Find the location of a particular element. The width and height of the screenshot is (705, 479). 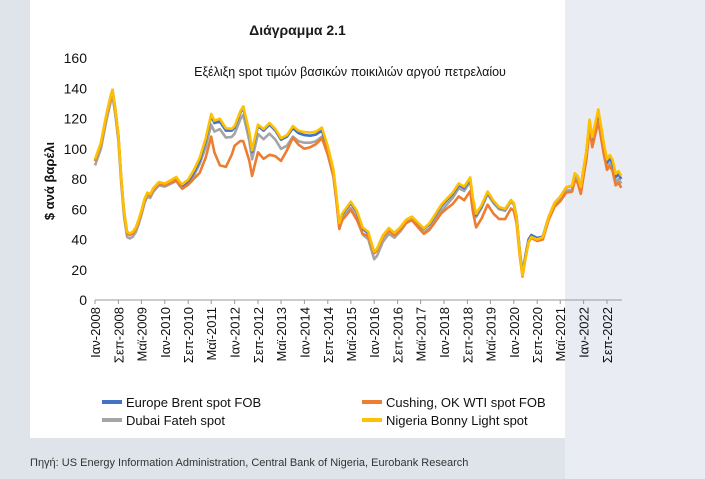

x-tick-label: Σεπ-2016 is located at coordinates (398, 335).